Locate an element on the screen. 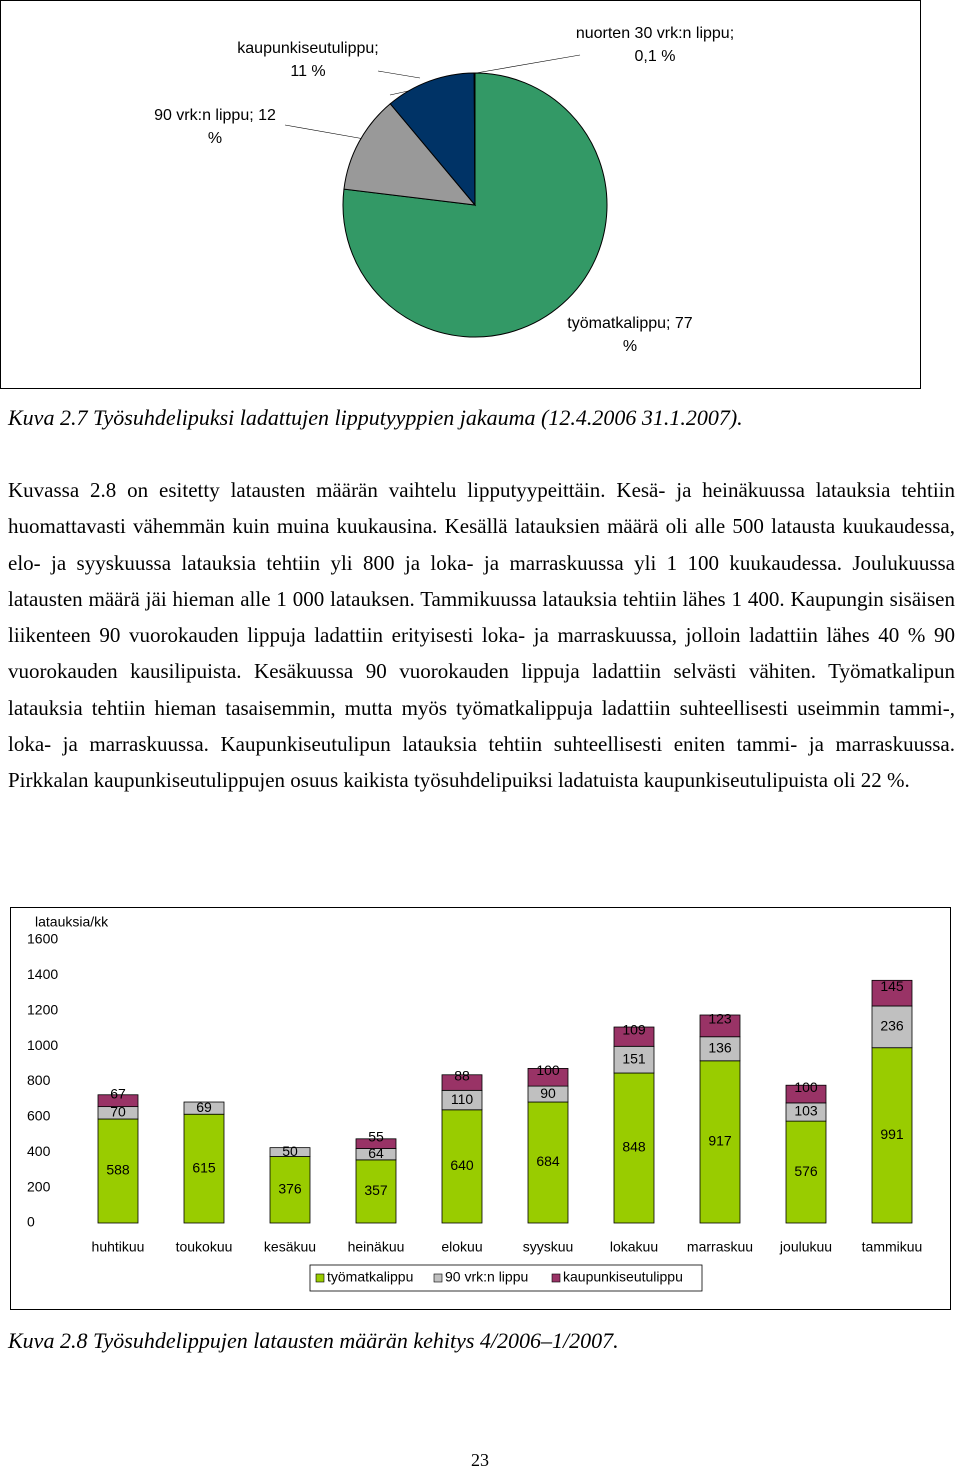  legend-box is located at coordinates (506, 1278).